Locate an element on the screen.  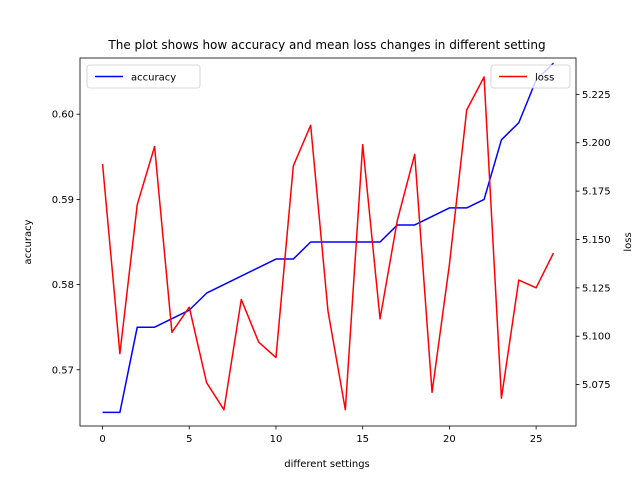
loss-legend-box is located at coordinates (530, 76).